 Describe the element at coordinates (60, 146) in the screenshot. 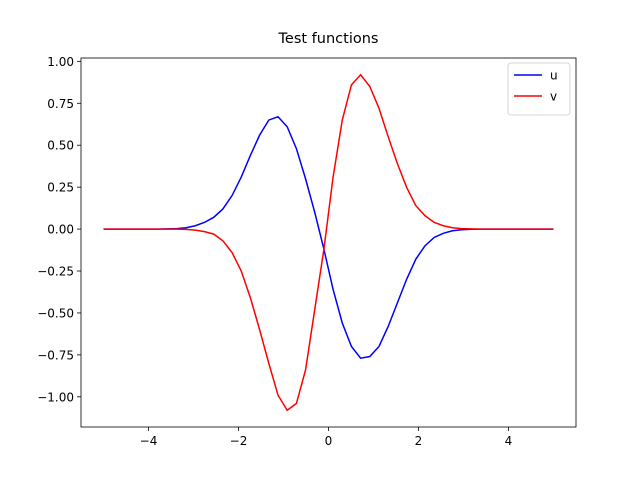

I see `y-tick-label: 0.50` at that location.